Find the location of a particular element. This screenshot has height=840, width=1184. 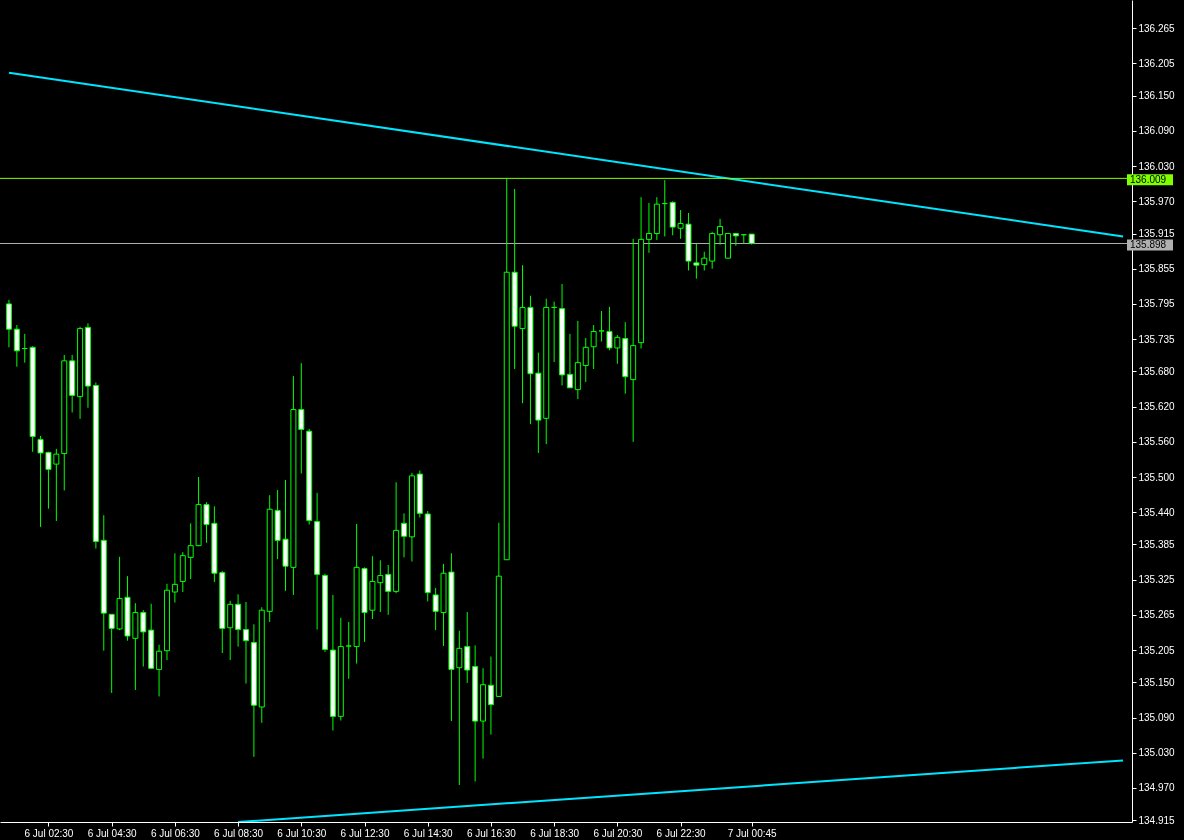

y-tick-label: 134.915 is located at coordinates (1157, 820).